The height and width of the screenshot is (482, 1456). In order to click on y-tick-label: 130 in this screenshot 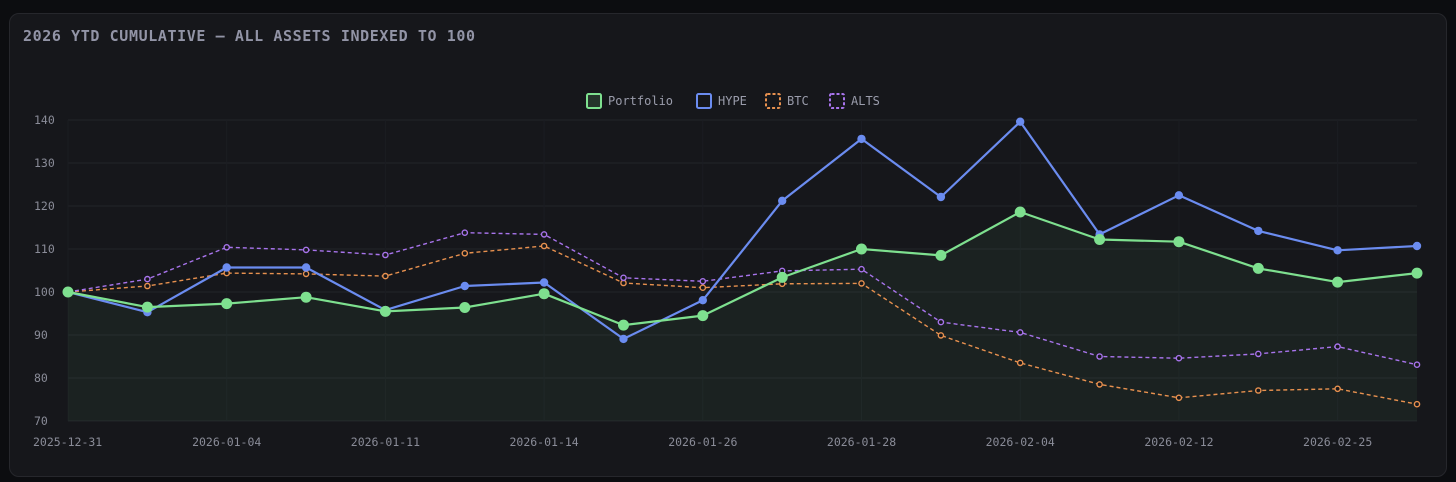, I will do `click(44, 163)`.